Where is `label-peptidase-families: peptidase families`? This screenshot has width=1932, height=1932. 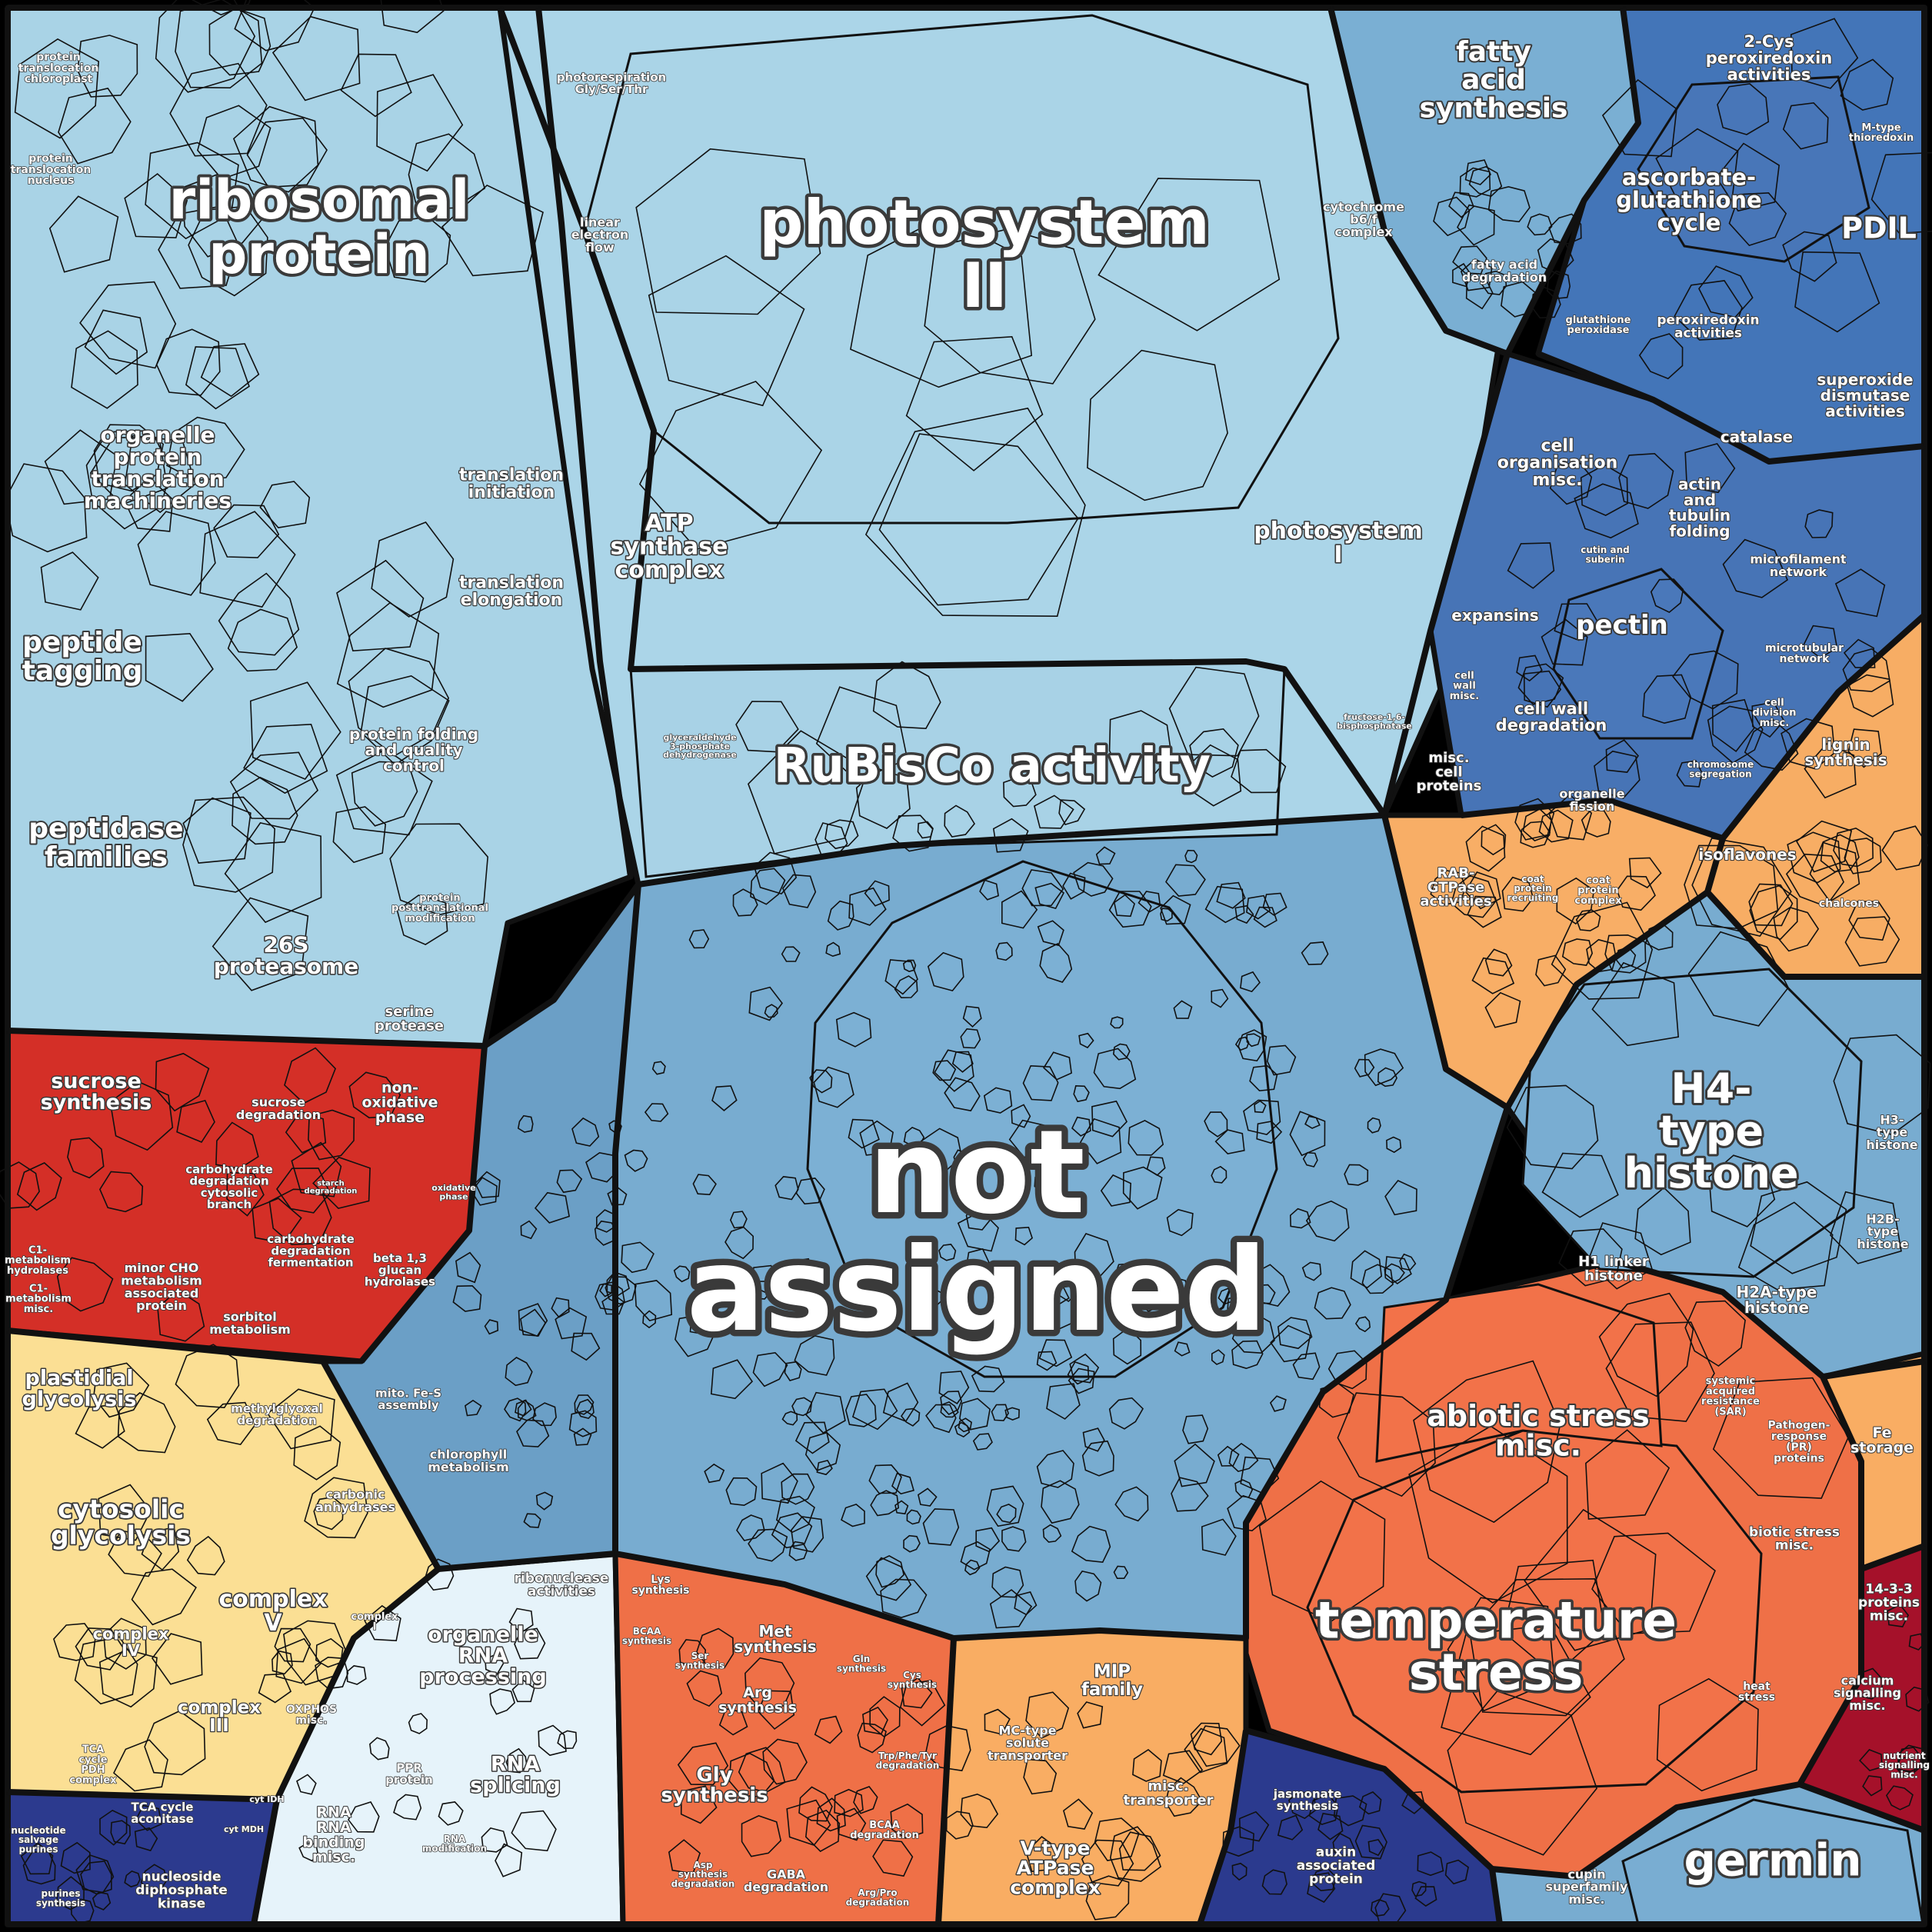
label-peptidase-families: peptidase families is located at coordinates (105, 843).